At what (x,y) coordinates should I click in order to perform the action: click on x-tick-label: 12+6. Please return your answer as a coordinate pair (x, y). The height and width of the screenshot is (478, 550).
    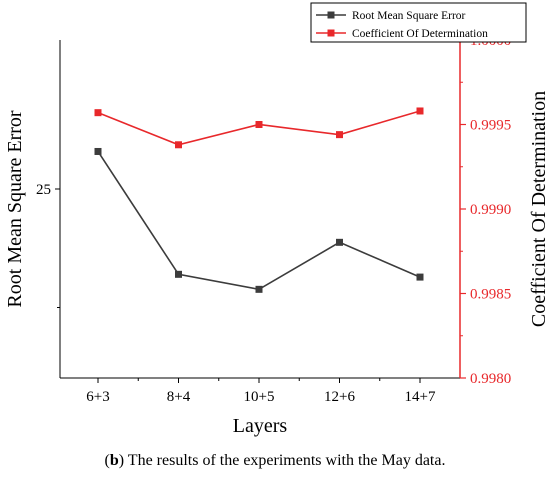
    Looking at the image, I should click on (339, 397).